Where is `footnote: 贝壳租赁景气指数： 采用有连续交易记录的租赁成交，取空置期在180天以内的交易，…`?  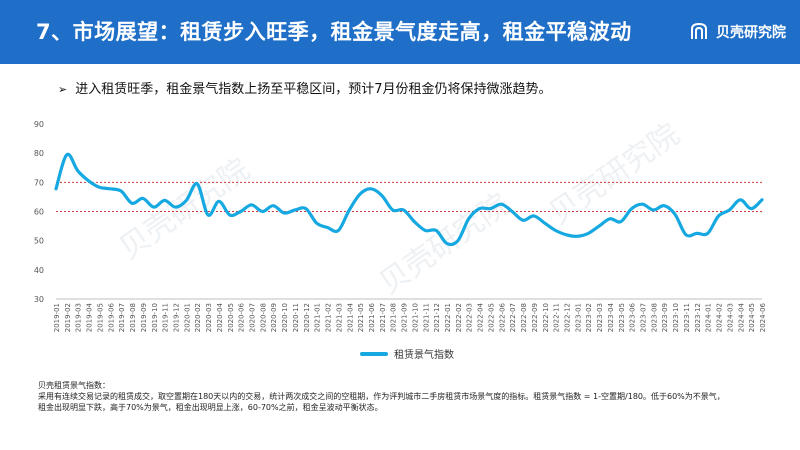
footnote: 贝壳租赁景气指数： 采用有连续交易记录的租赁成交，取空置期在180天以内的交易，… is located at coordinates (403, 396).